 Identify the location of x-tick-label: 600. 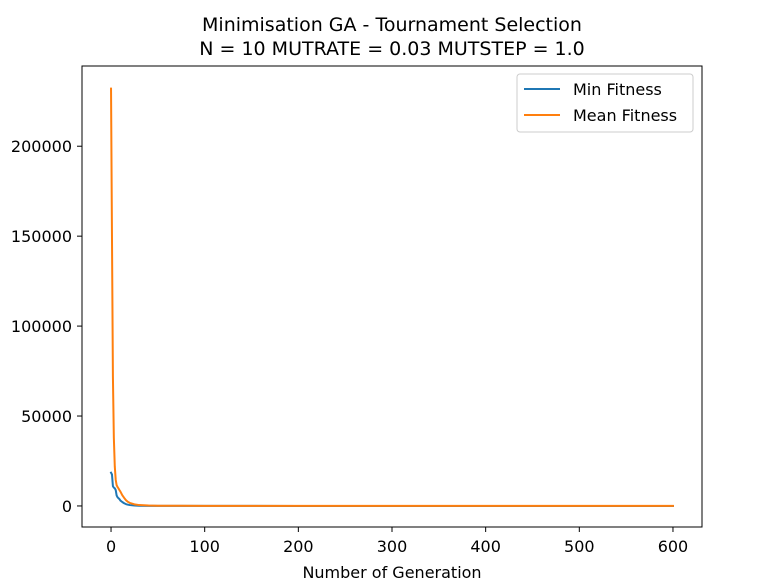
(673, 546).